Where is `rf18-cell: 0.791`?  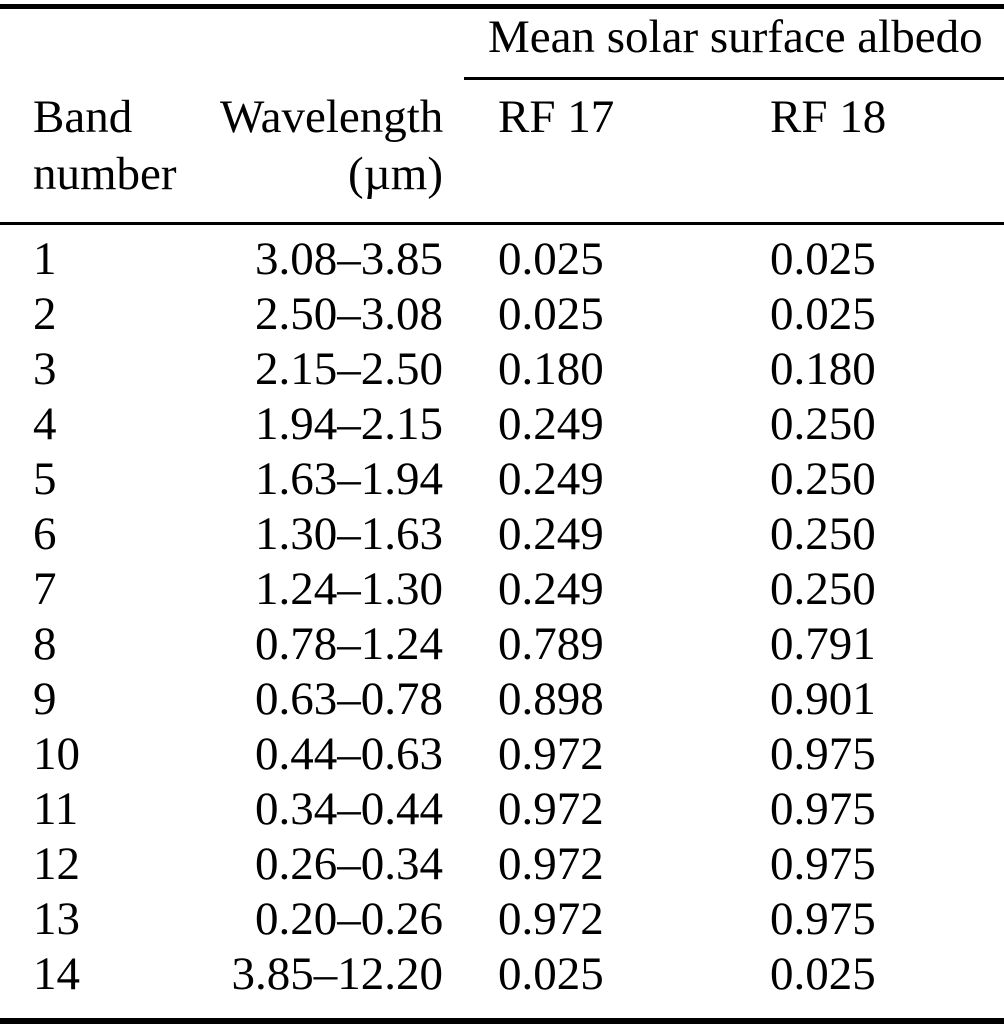
rf18-cell: 0.791 is located at coordinates (823, 644).